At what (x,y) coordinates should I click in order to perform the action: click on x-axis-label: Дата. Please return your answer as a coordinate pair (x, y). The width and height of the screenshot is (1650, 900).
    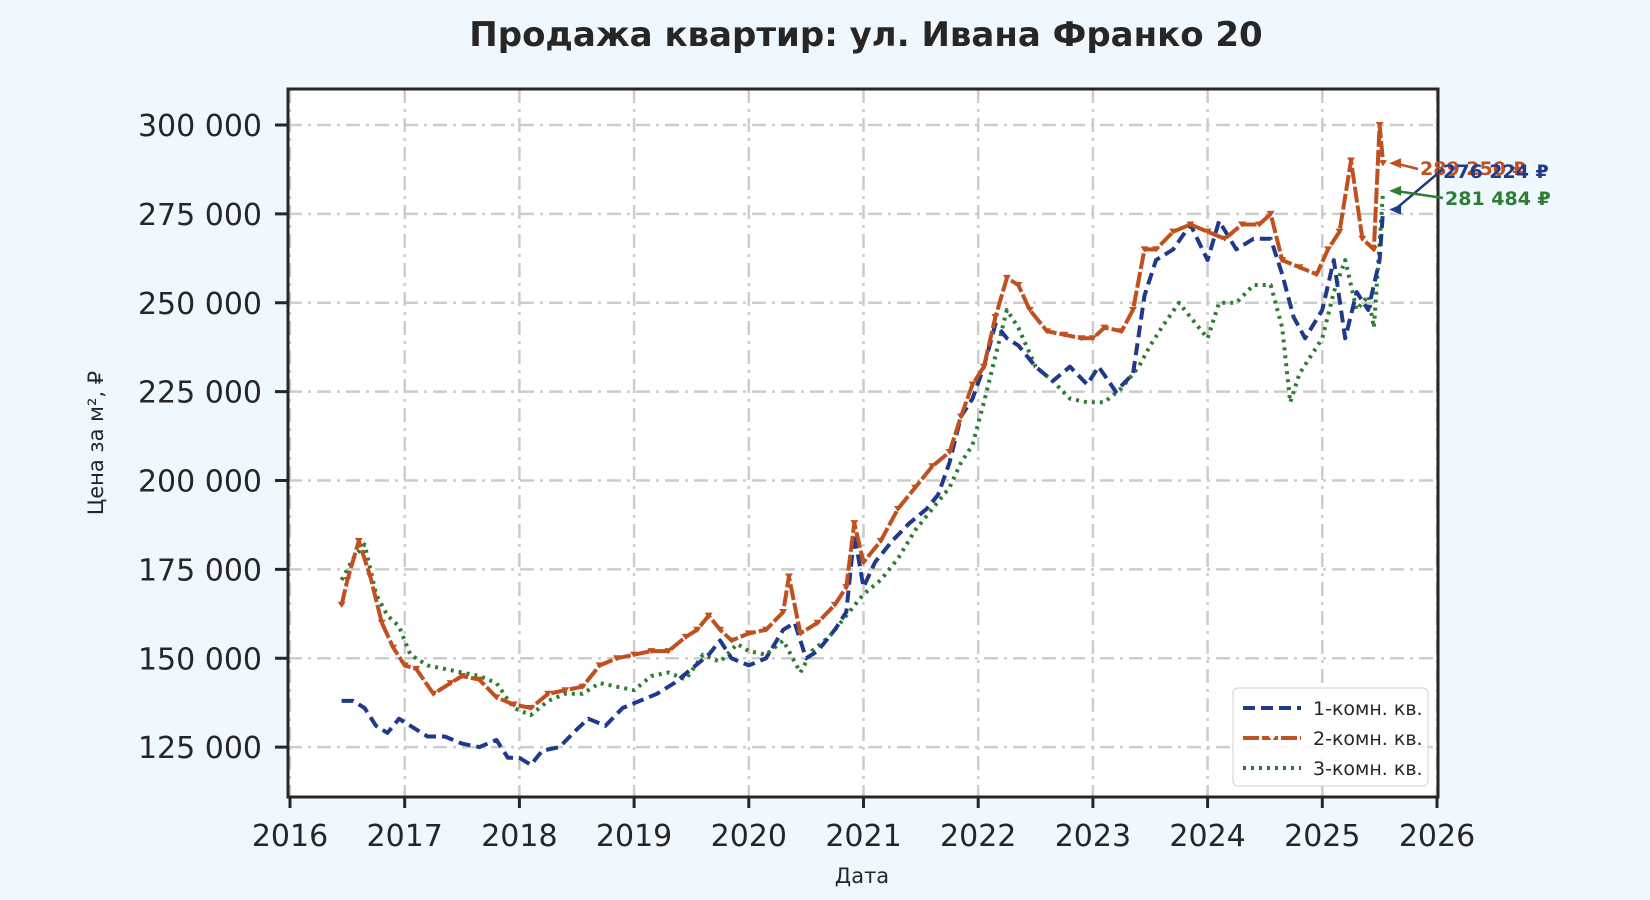
    Looking at the image, I should click on (862, 876).